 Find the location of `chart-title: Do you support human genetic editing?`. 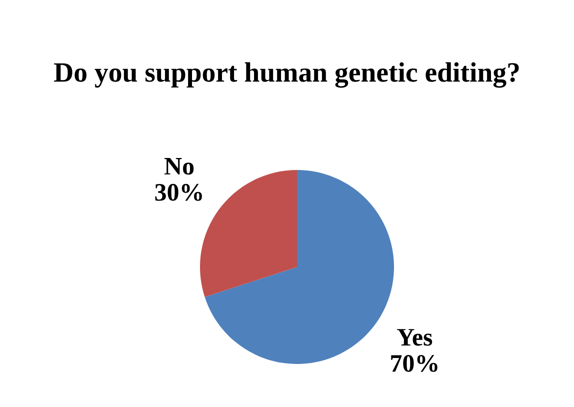

chart-title: Do you support human genetic editing? is located at coordinates (286, 75).